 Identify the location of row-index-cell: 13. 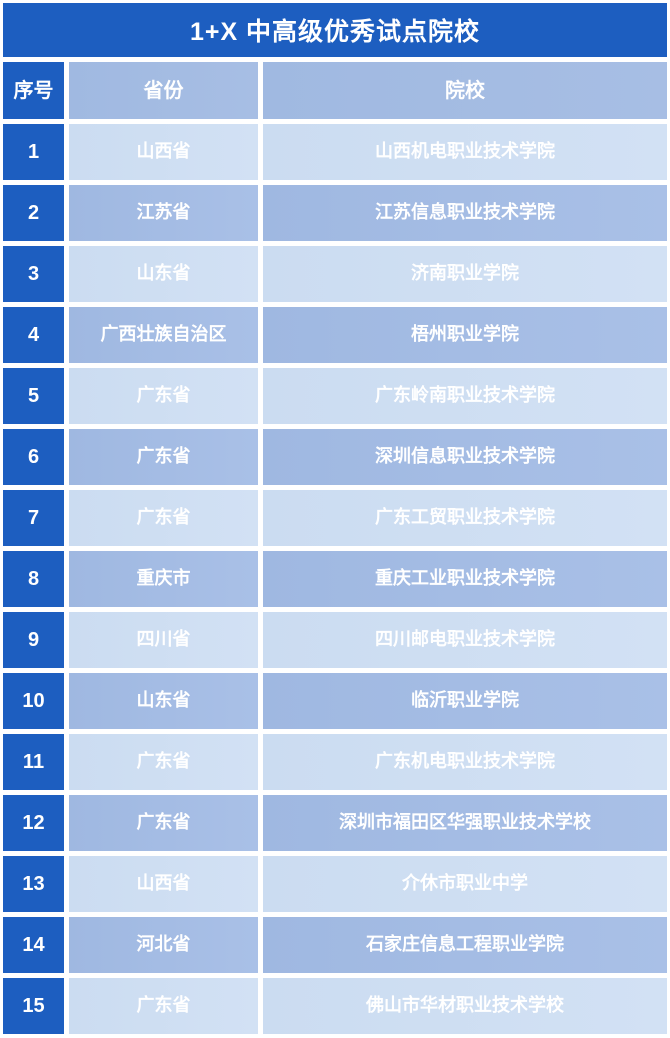
(33, 884).